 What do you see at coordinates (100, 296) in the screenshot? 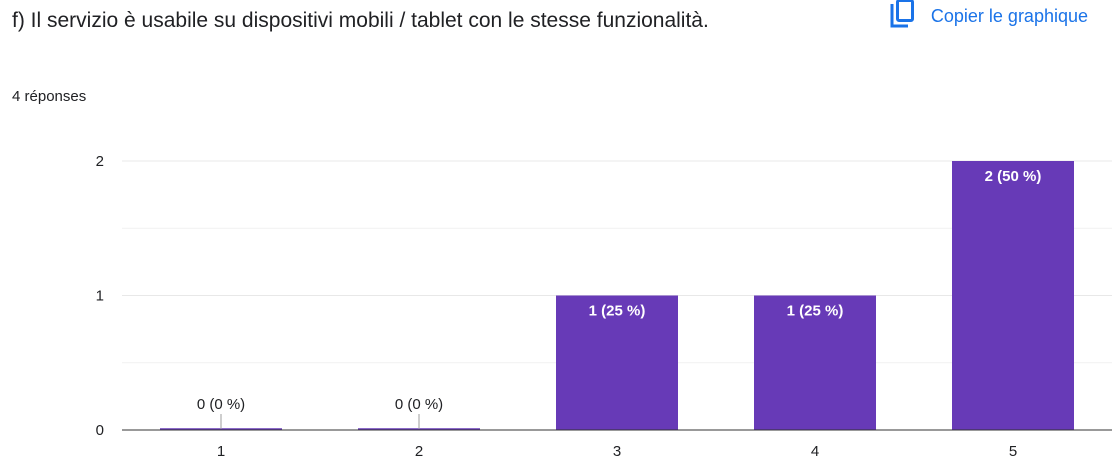
I see `y-tick-label: 1` at bounding box center [100, 296].